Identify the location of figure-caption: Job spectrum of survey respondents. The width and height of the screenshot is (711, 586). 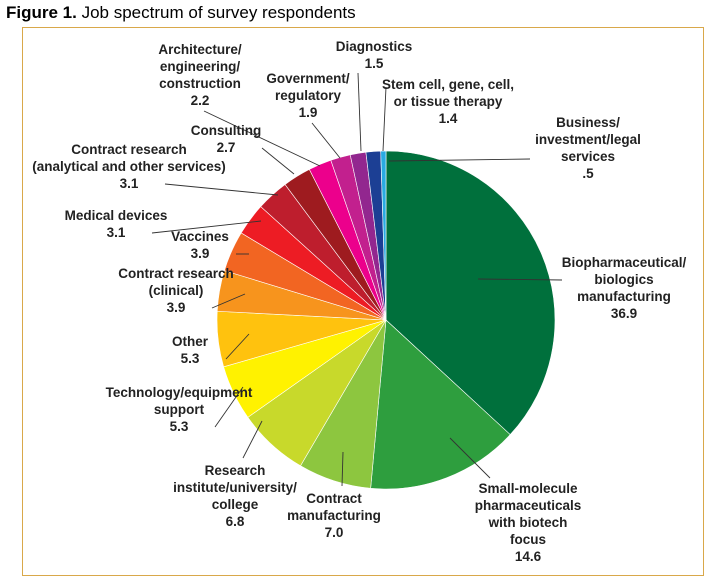
(218, 12).